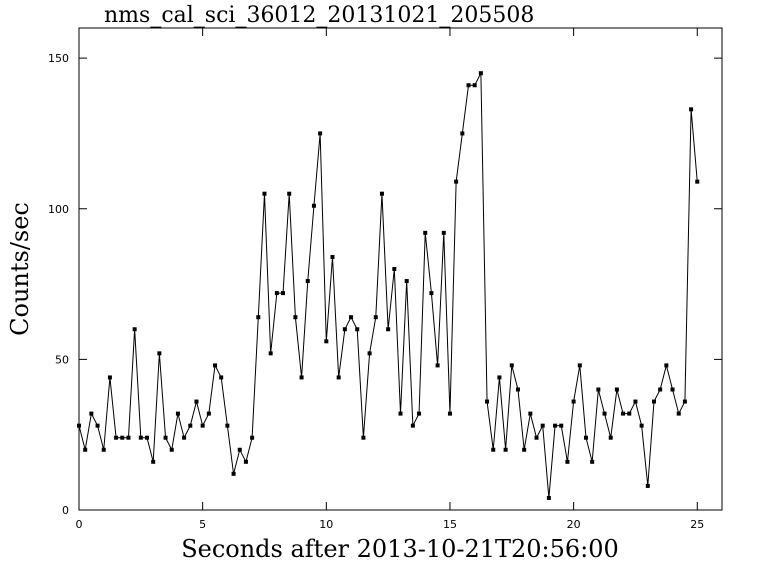  Describe the element at coordinates (326, 524) in the screenshot. I see `x-tick-label: 10` at that location.